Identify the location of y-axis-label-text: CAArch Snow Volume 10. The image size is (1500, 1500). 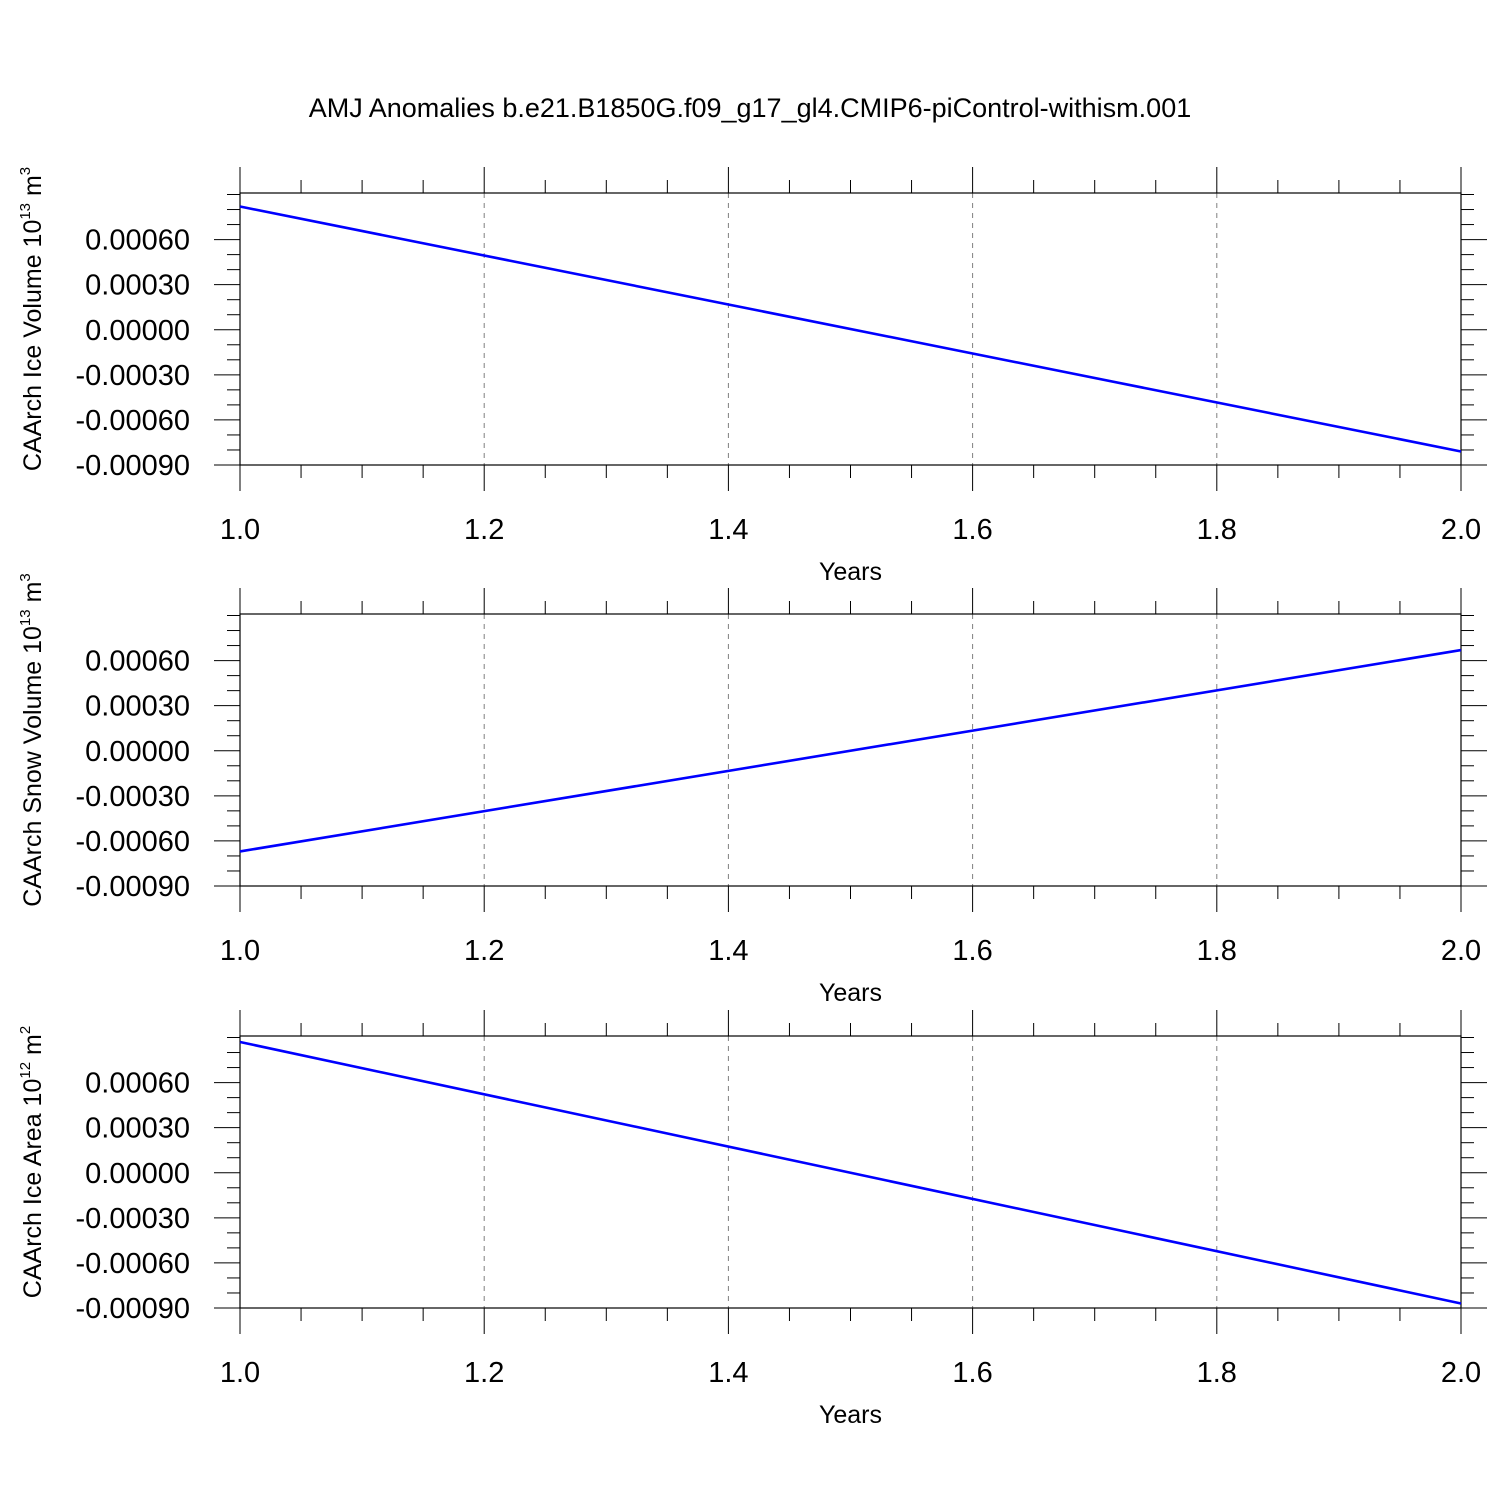
(33, 766).